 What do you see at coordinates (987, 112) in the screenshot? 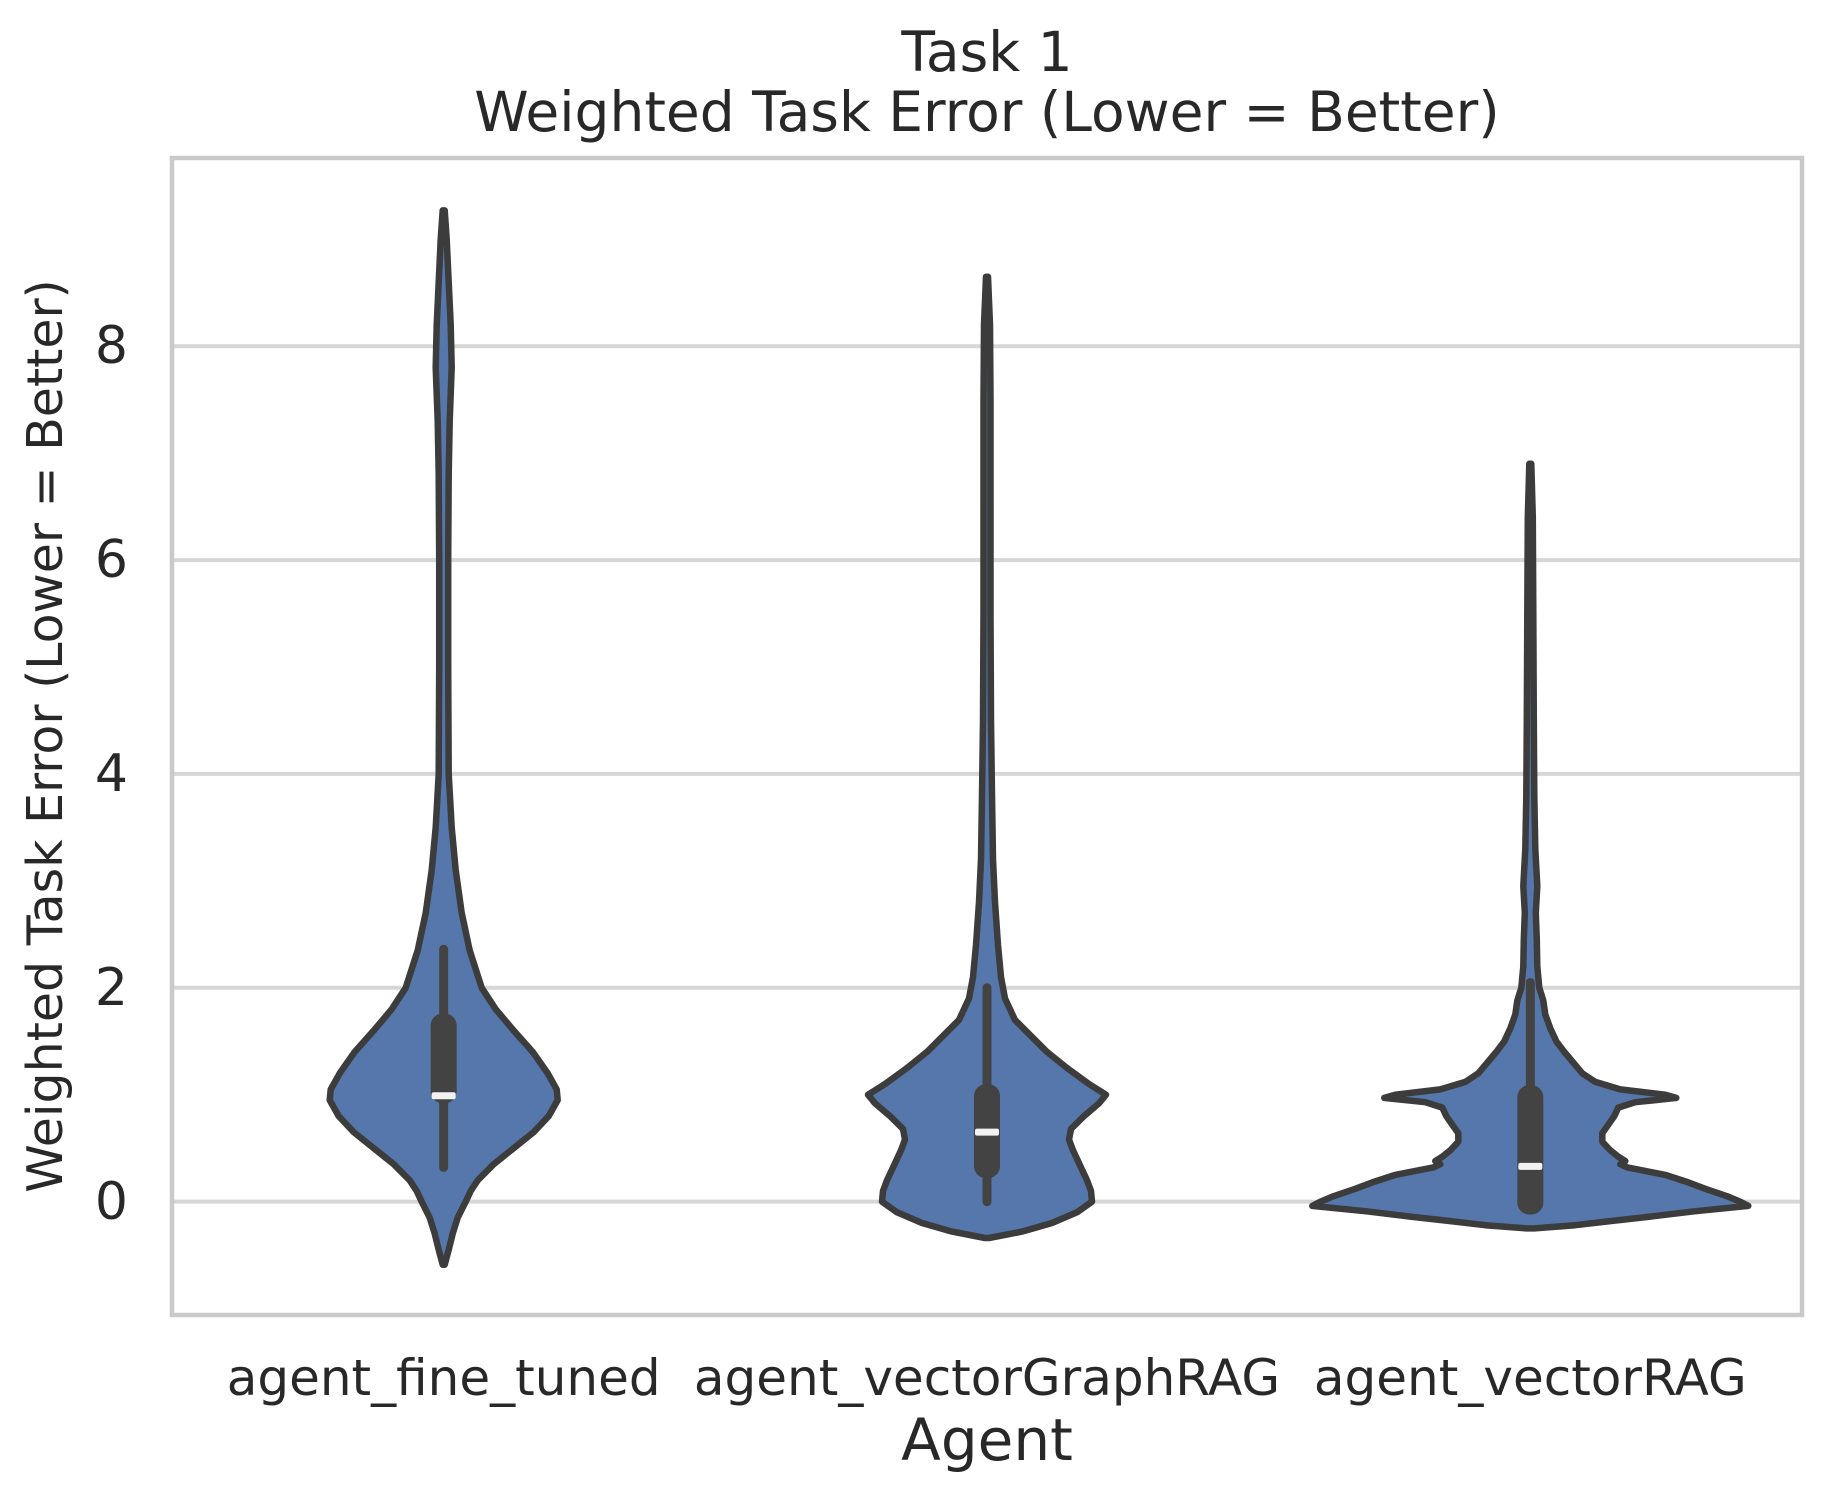
I see `chart-title-line2: Weighted Task Error (Lower = Better)` at bounding box center [987, 112].